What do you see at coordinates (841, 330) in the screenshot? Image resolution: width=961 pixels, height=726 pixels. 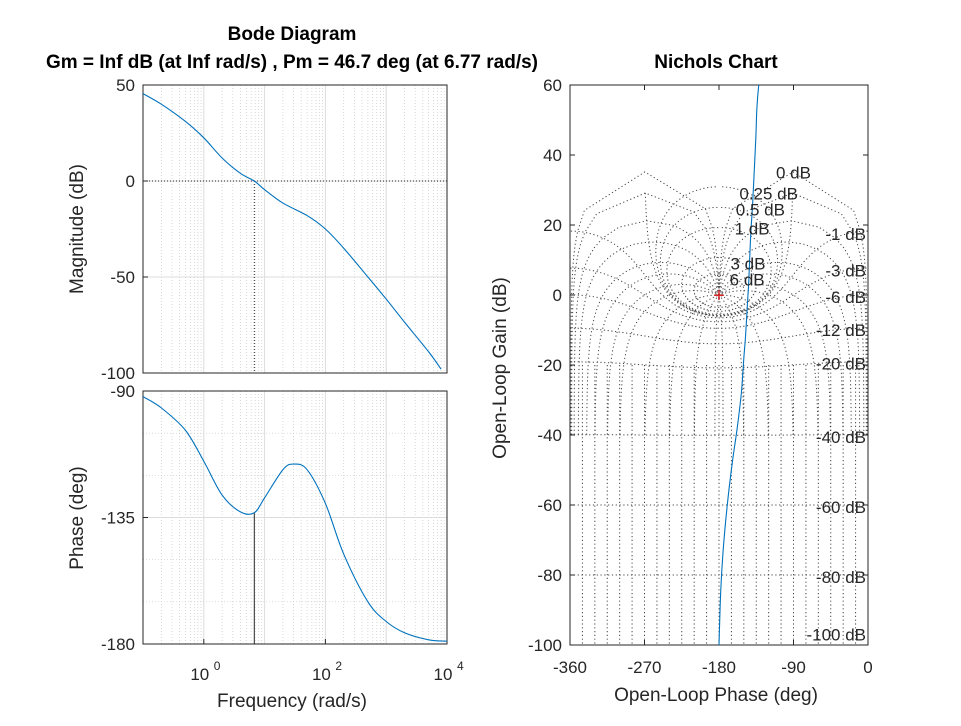 I see `nichols-grid-label: -12 dB` at bounding box center [841, 330].